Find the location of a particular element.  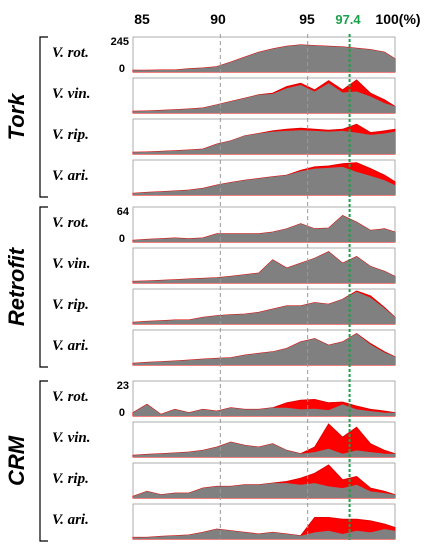

area-bottom-retrofit-v-vin is located at coordinates (264, 267).